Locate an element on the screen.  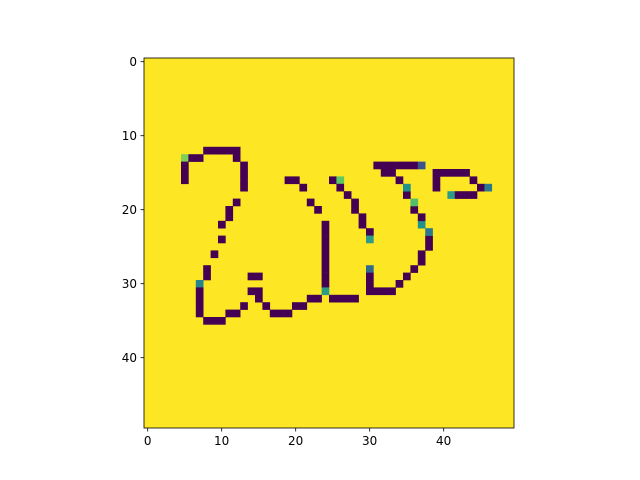
x-tick-label: 10 is located at coordinates (221, 441).